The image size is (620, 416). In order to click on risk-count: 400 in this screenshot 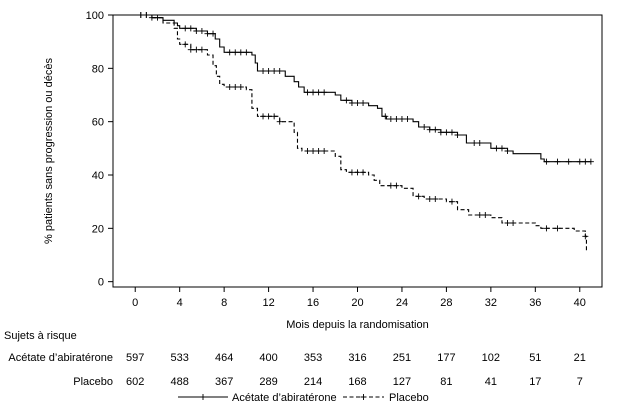, I will do `click(268, 358)`.